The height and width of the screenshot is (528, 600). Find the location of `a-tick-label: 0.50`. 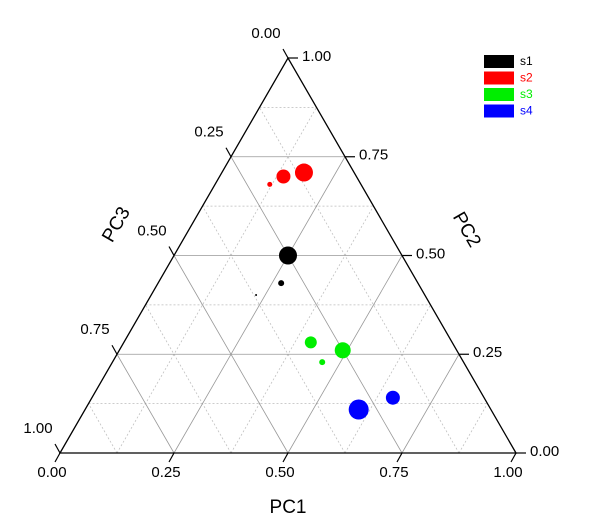

a-tick-label: 0.50 is located at coordinates (279, 472).